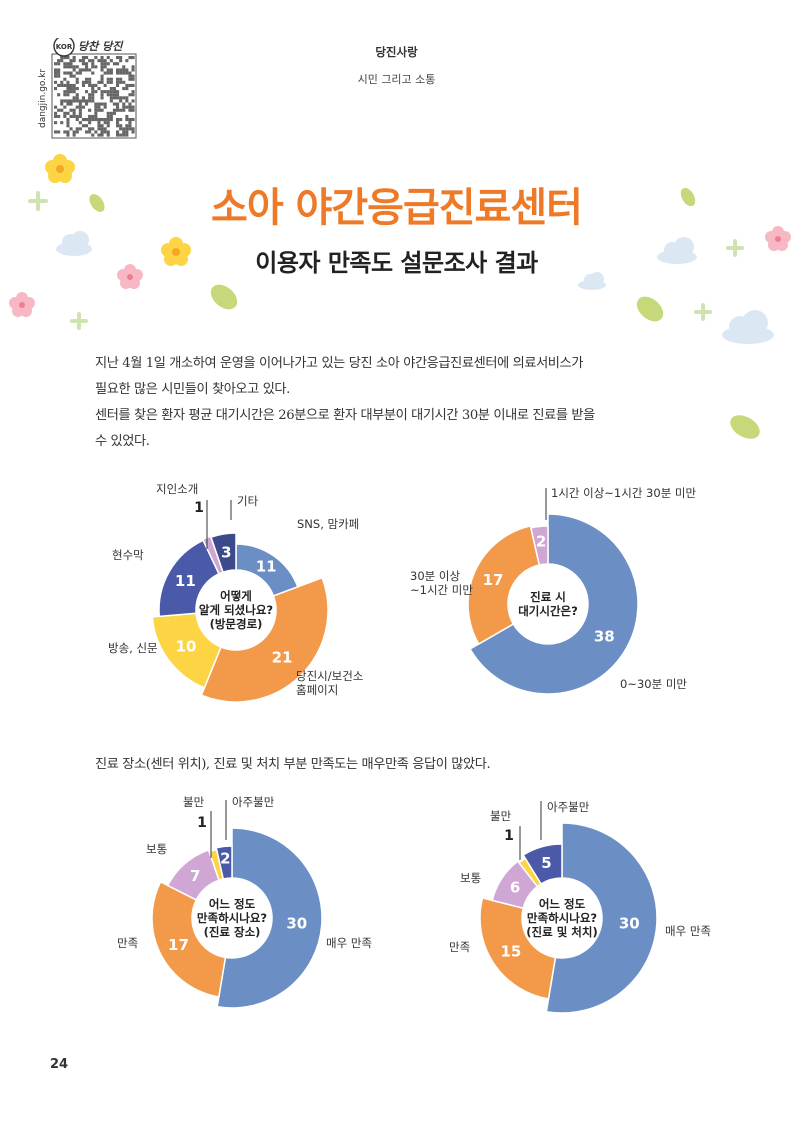 Image resolution: width=793 pixels, height=1121 pixels. I want to click on leaf-decoration, so click(745, 427).